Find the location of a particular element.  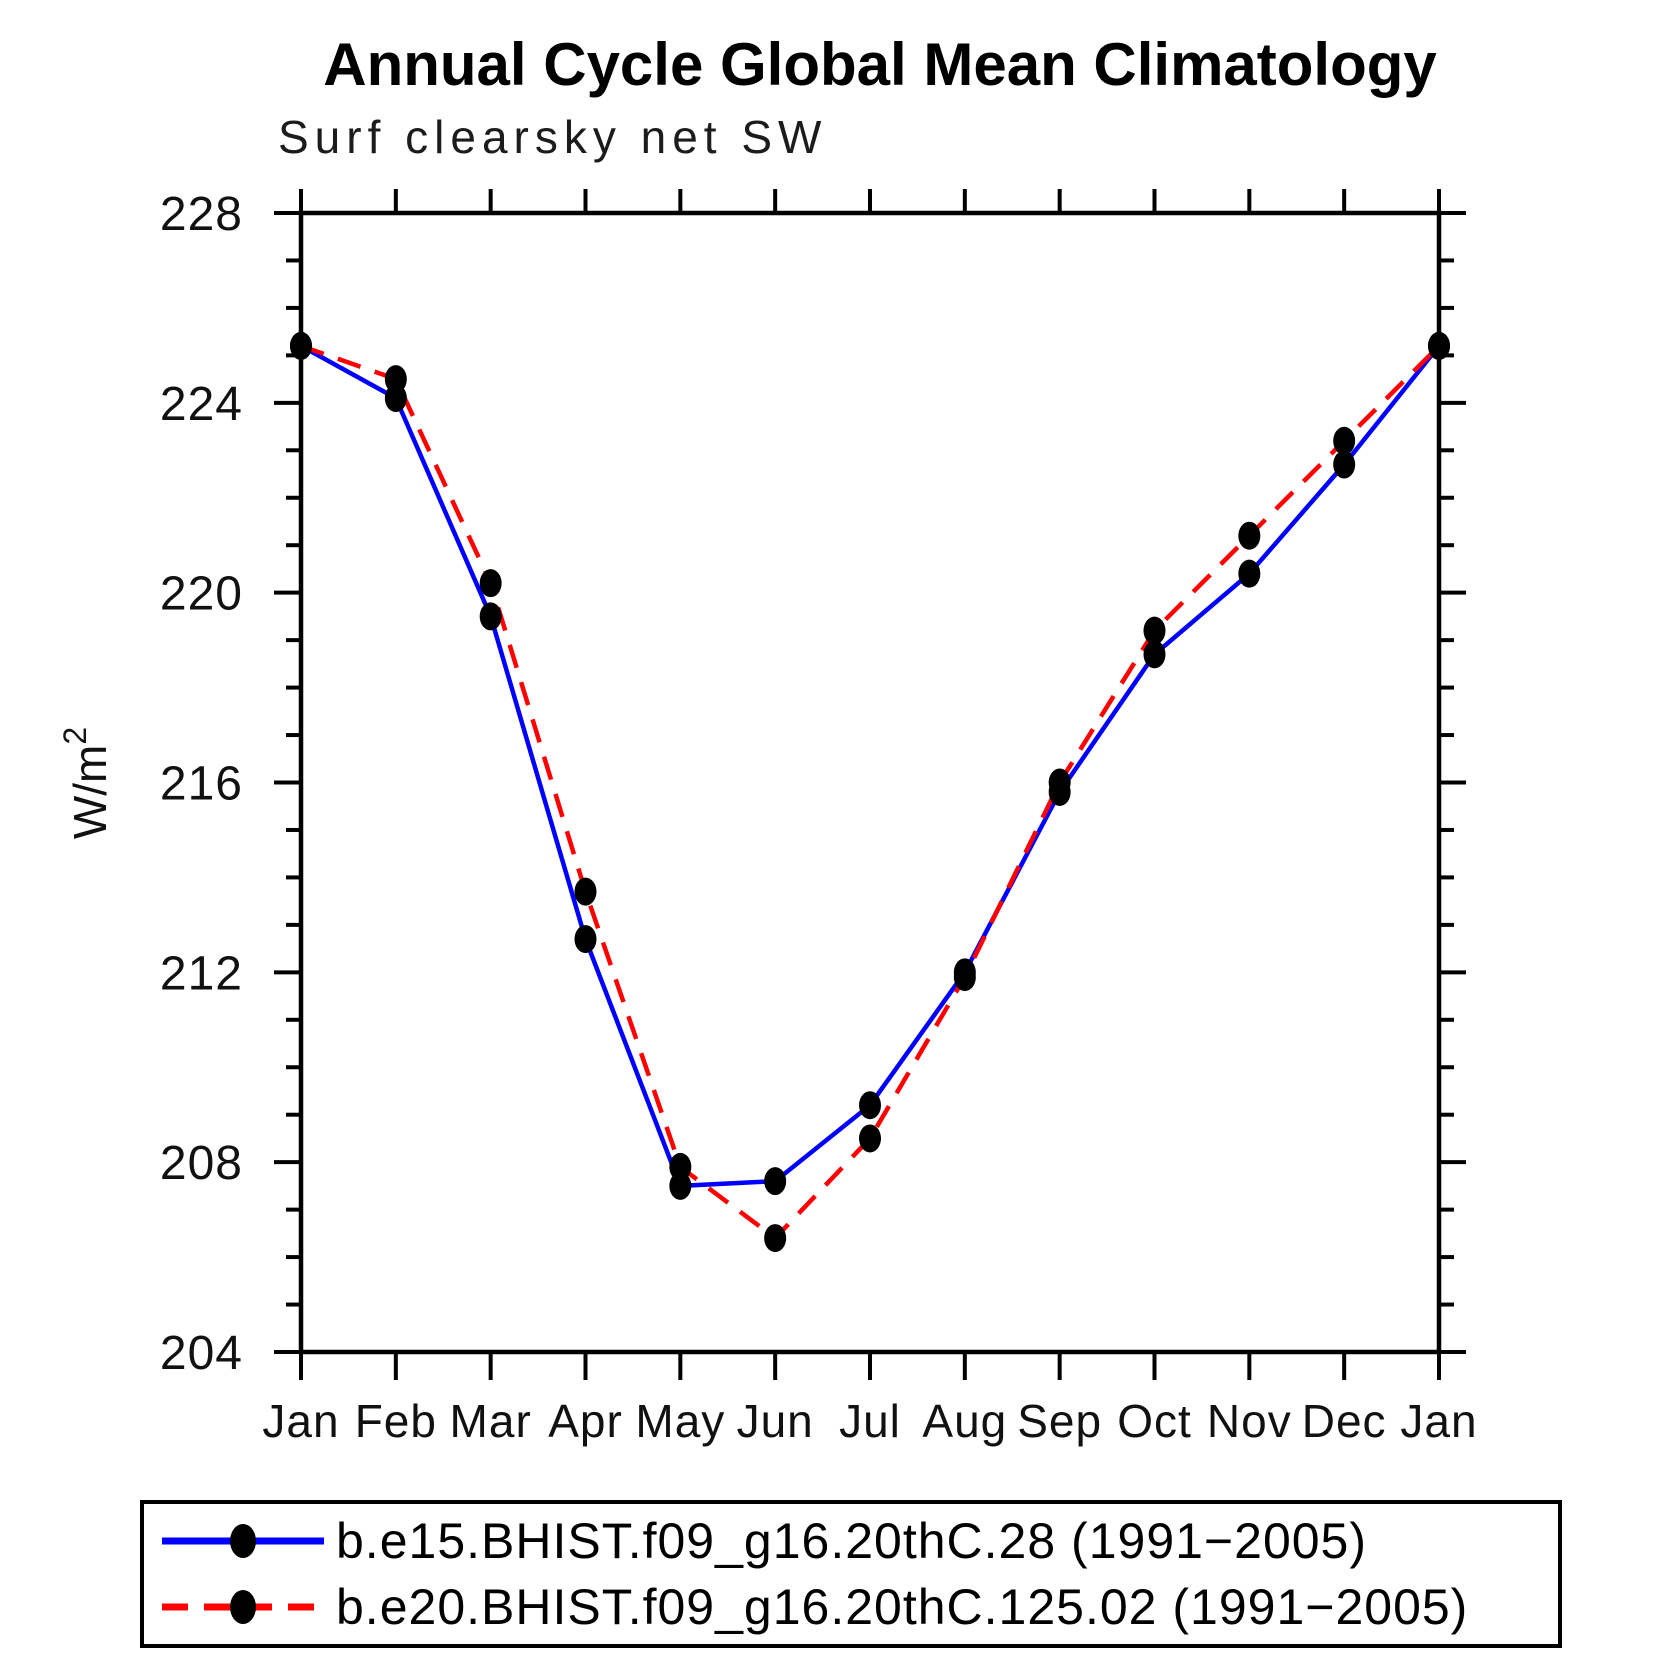

legend-line-sample-red is located at coordinates (243, 1607).